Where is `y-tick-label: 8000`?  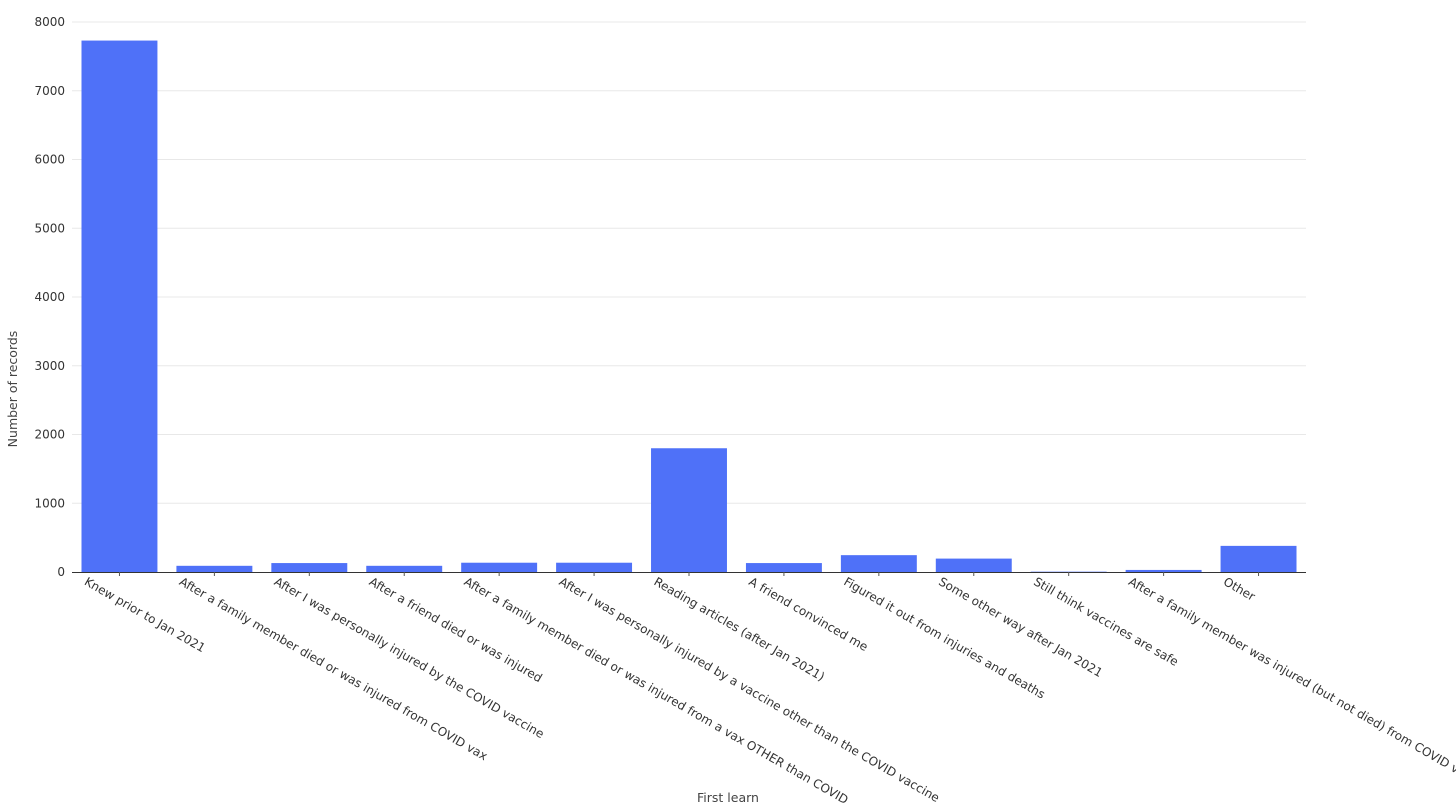
y-tick-label: 8000 is located at coordinates (49, 22).